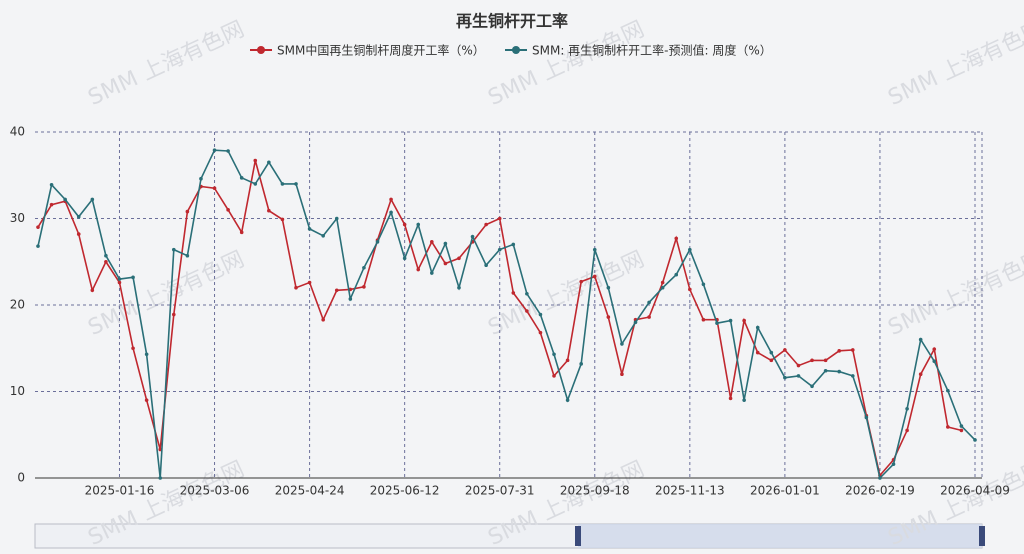 This screenshot has height=554, width=1024. What do you see at coordinates (17, 218) in the screenshot?
I see `y-tick-label: 30` at bounding box center [17, 218].